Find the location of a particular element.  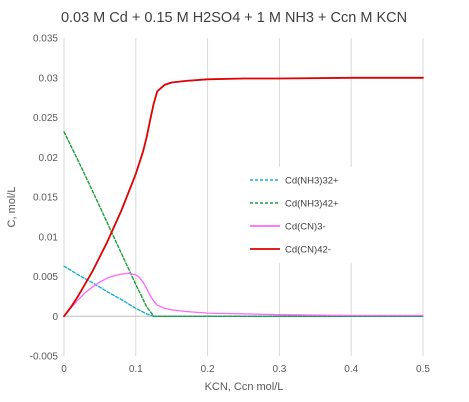

x-tick-label: 0.4 is located at coordinates (351, 369).